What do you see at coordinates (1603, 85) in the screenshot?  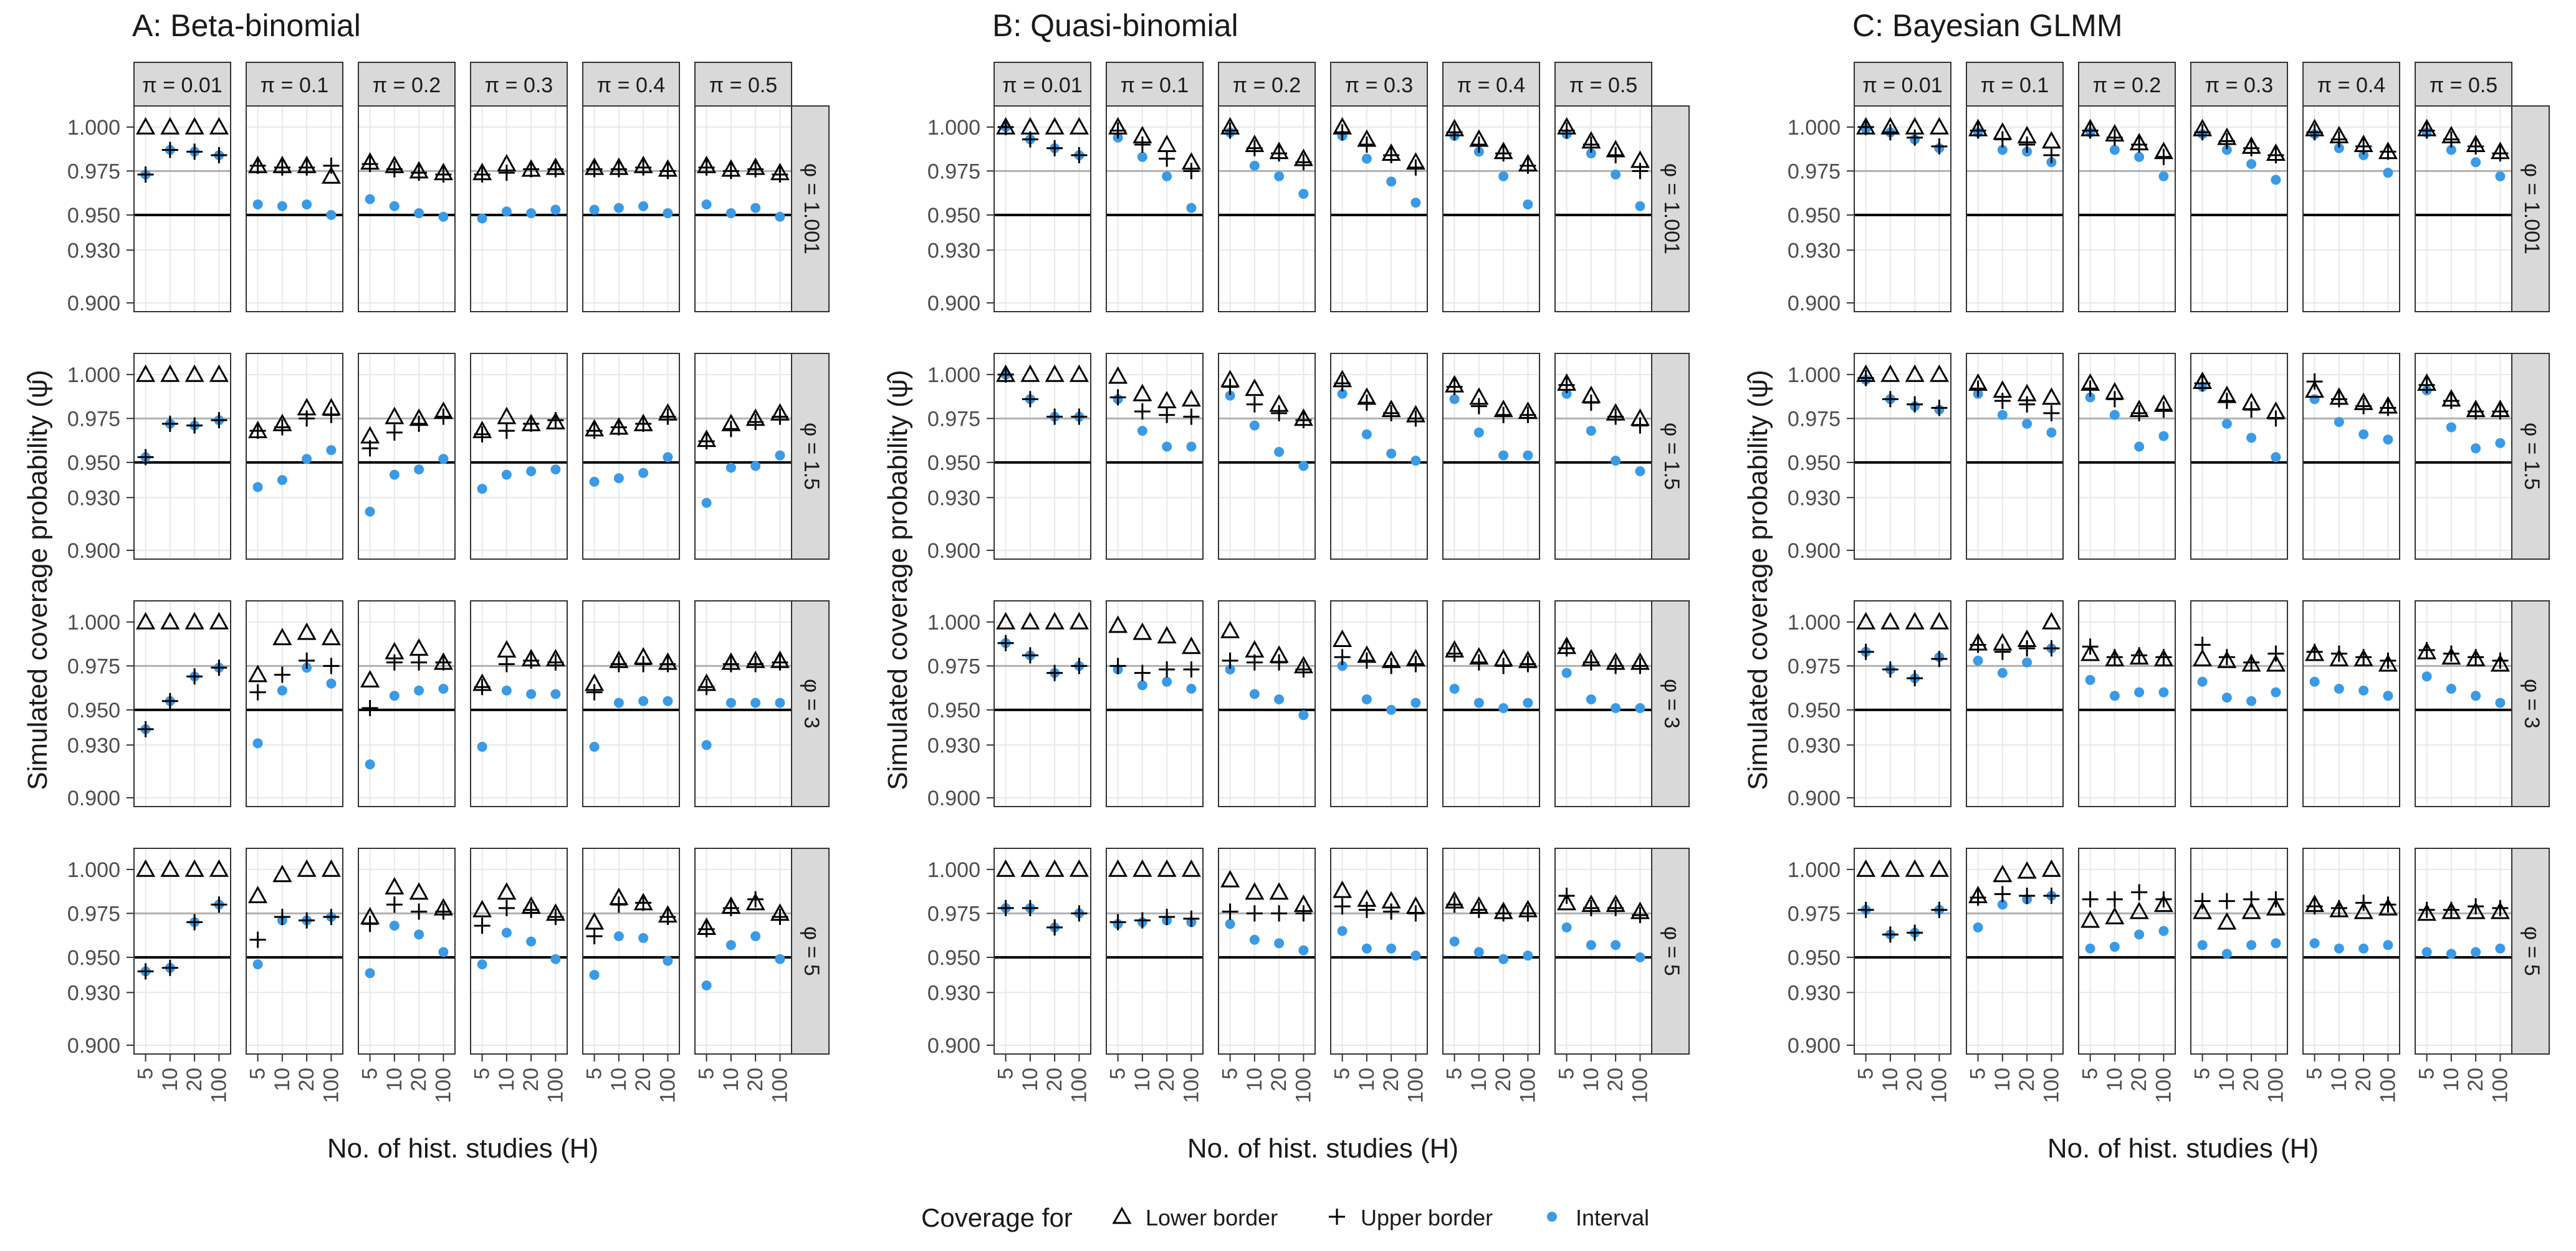 I see `col-facet-label: π = 0.5` at bounding box center [1603, 85].